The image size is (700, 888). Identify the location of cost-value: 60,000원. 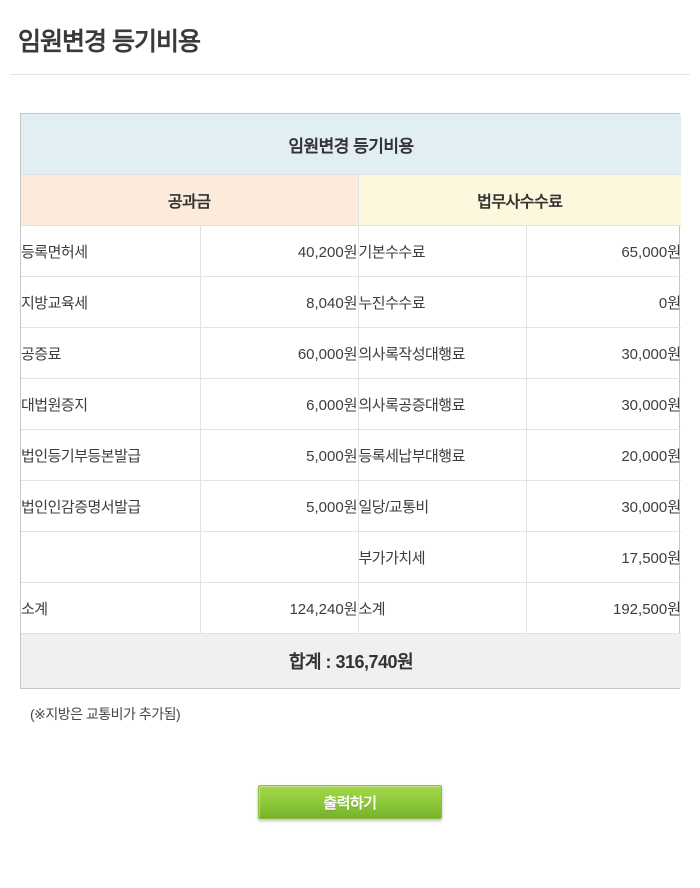
(279, 353).